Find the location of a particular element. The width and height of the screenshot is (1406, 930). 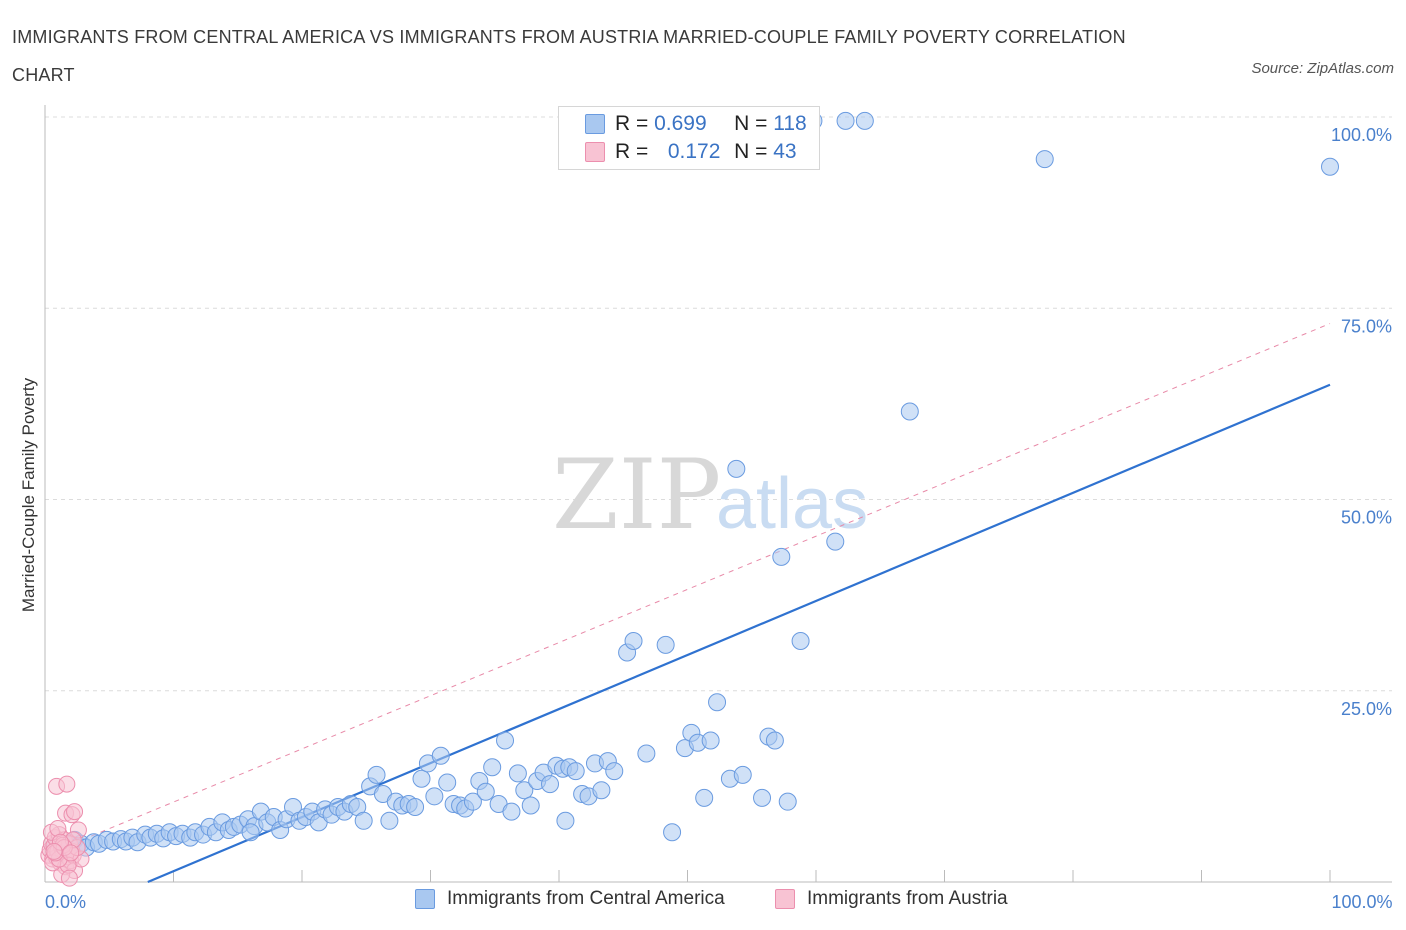

watermark: ZIP atlas is located at coordinates (710, 495).